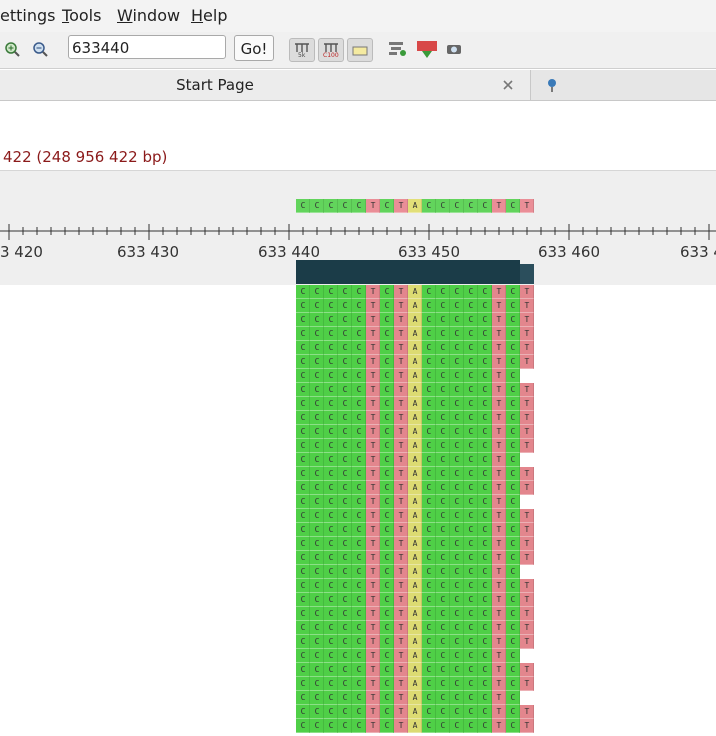  I want to click on menu-item: Window, so click(149, 15).